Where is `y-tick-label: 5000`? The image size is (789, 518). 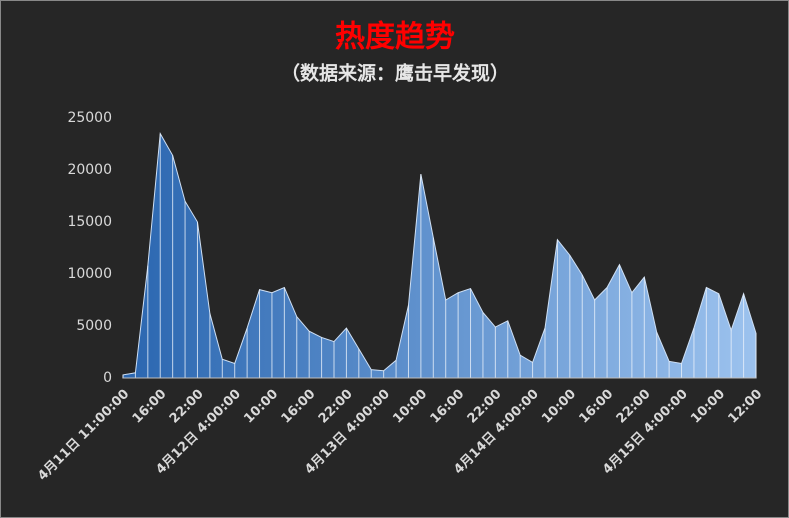 y-tick-label: 5000 is located at coordinates (94, 326).